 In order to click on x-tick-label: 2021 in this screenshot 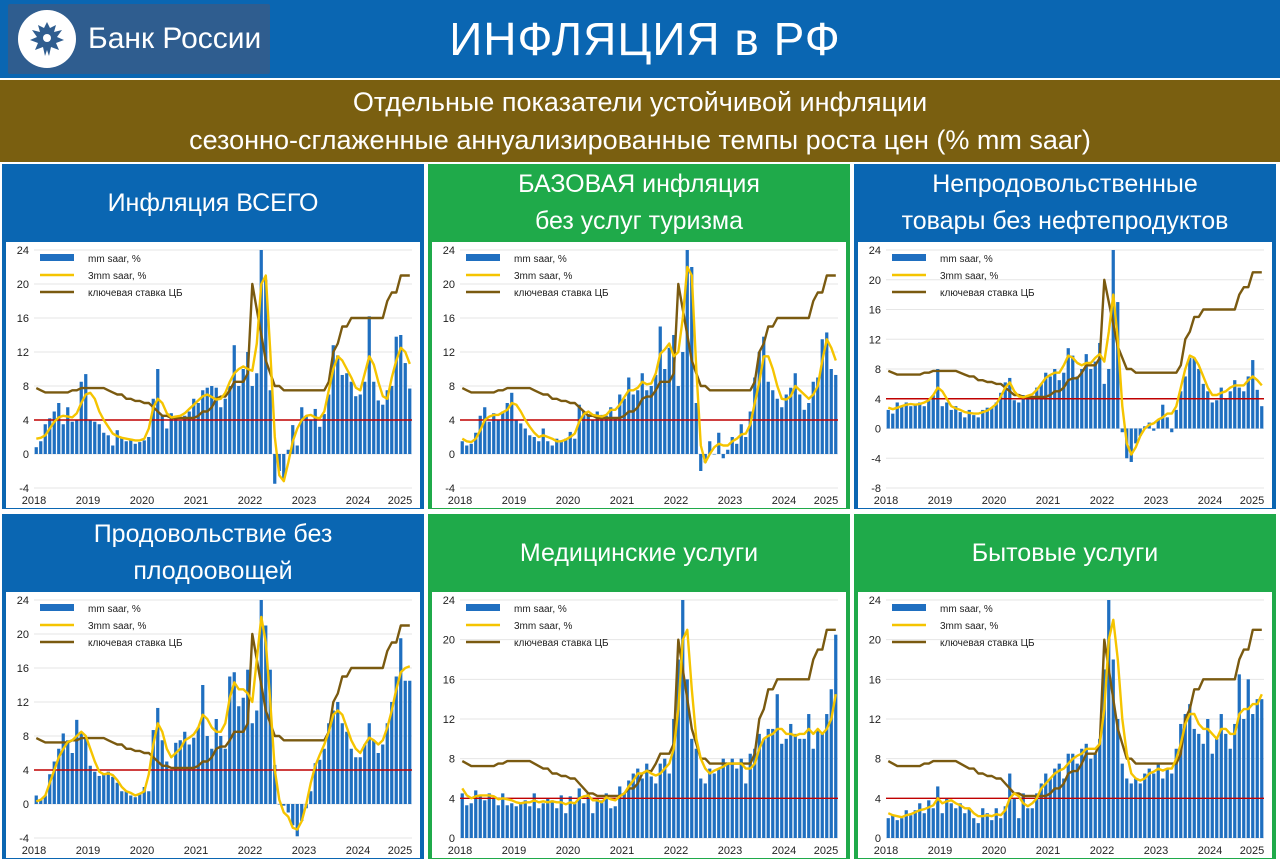, I will do `click(196, 501)`.